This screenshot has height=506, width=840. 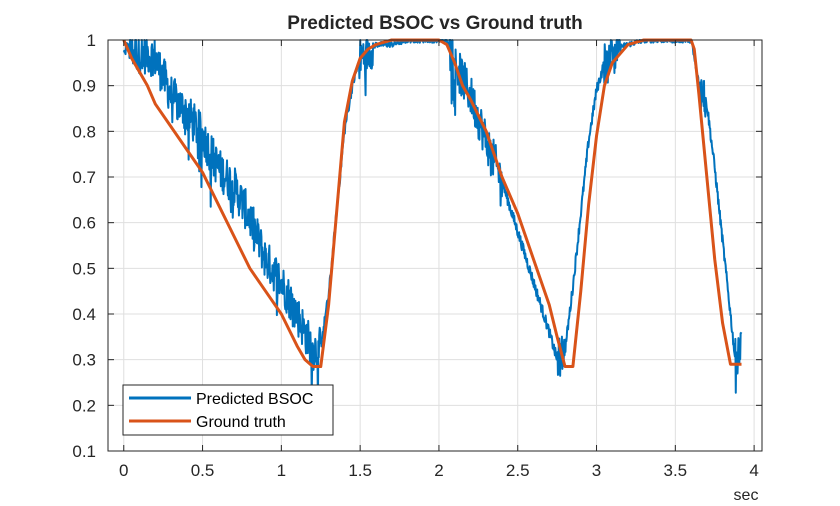 I want to click on x-tick-label: 3, so click(x=596, y=470).